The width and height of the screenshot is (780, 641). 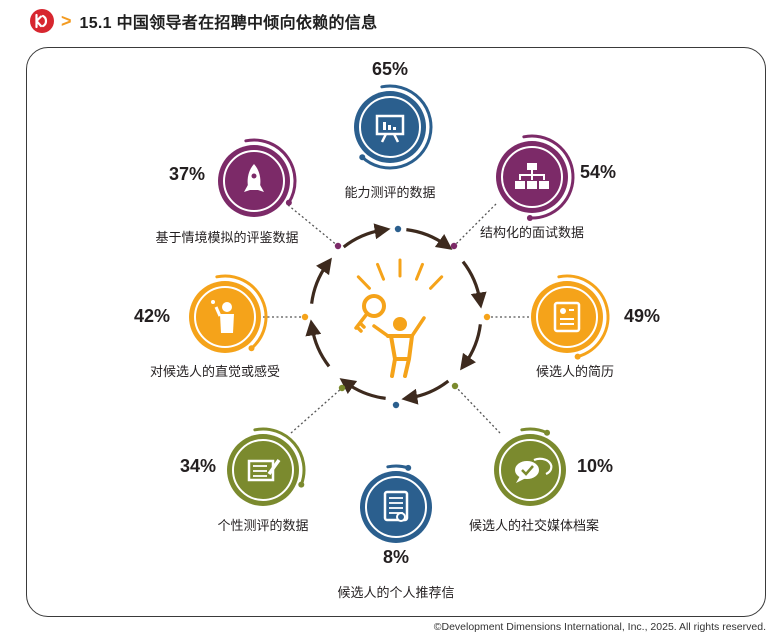 I want to click on org-chart-icon, so click(x=532, y=176).